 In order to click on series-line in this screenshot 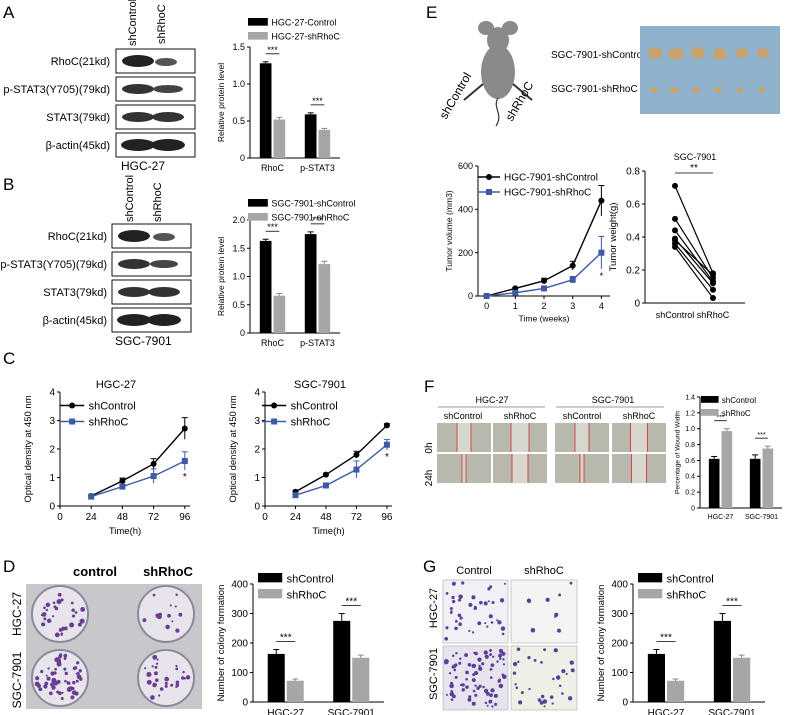, I will do `click(138, 479)`.